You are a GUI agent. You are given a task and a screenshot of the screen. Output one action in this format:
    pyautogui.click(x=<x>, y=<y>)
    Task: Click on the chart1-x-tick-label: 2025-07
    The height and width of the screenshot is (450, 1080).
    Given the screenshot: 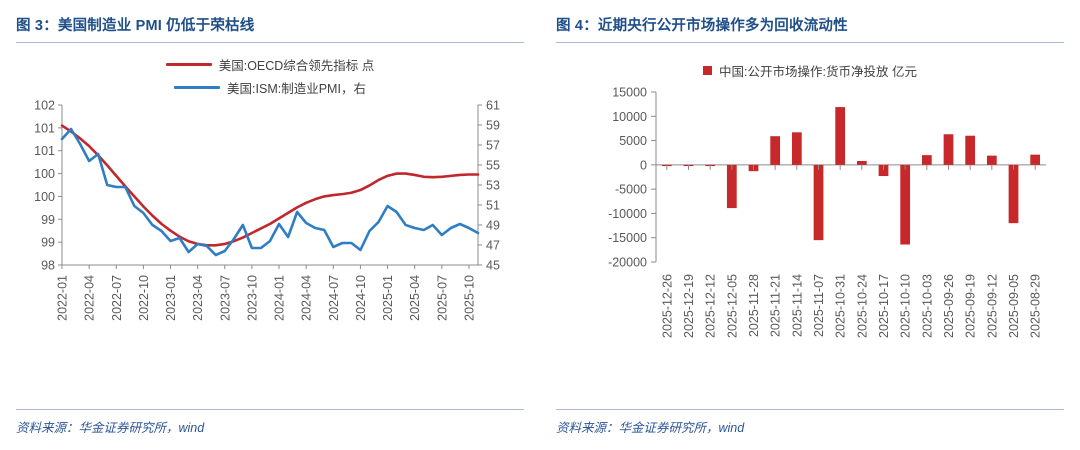 What is the action you would take?
    pyautogui.click(x=442, y=298)
    